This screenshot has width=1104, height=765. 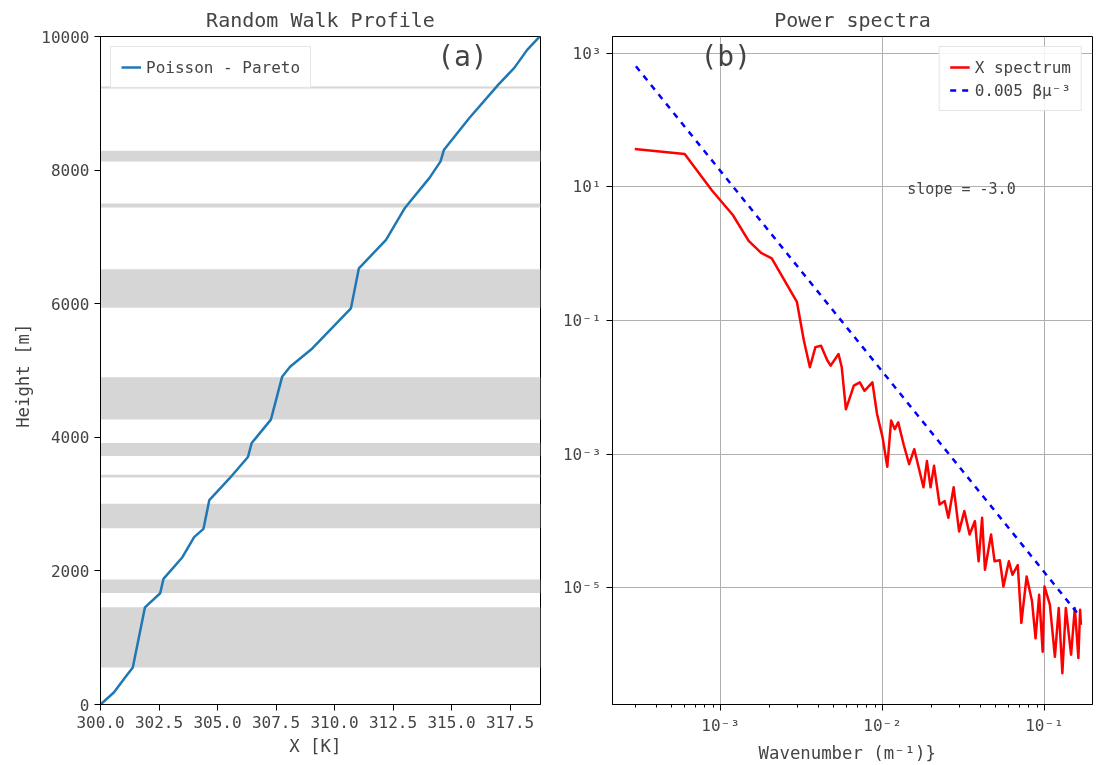 What do you see at coordinates (223, 67) in the screenshot?
I see `legend-label: Poisson - Pareto` at bounding box center [223, 67].